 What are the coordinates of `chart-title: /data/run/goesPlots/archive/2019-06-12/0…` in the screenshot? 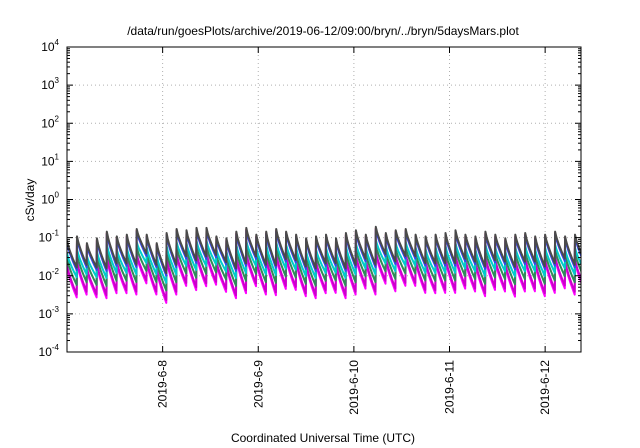 It's located at (323, 31).